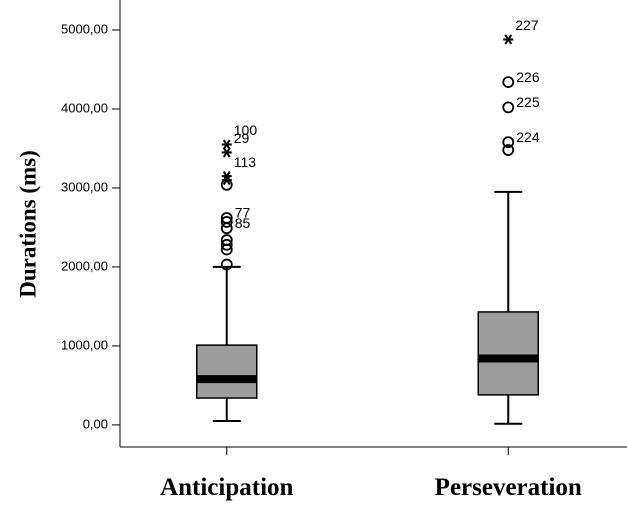  Describe the element at coordinates (27, 224) in the screenshot. I see `y-axis-label: Durations (ms)` at that location.